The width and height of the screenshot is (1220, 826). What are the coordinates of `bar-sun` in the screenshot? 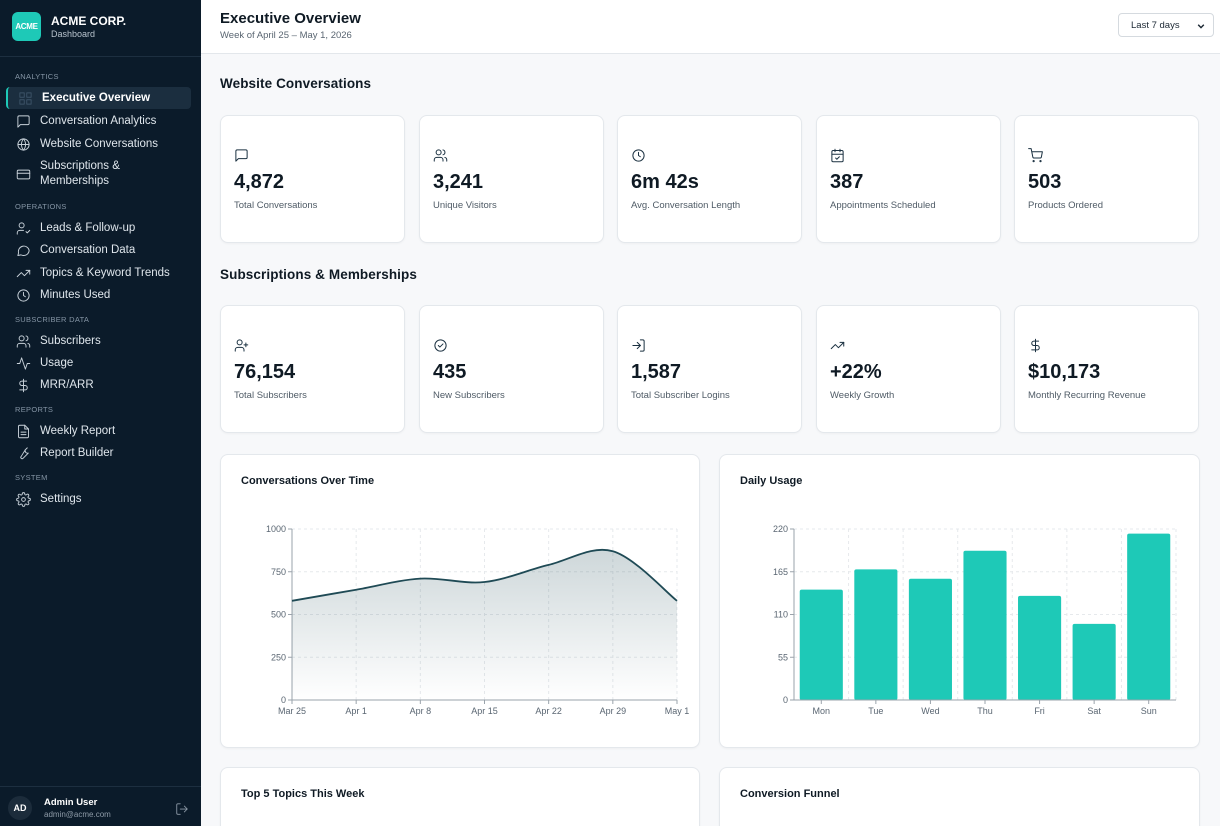 It's located at (1149, 616).